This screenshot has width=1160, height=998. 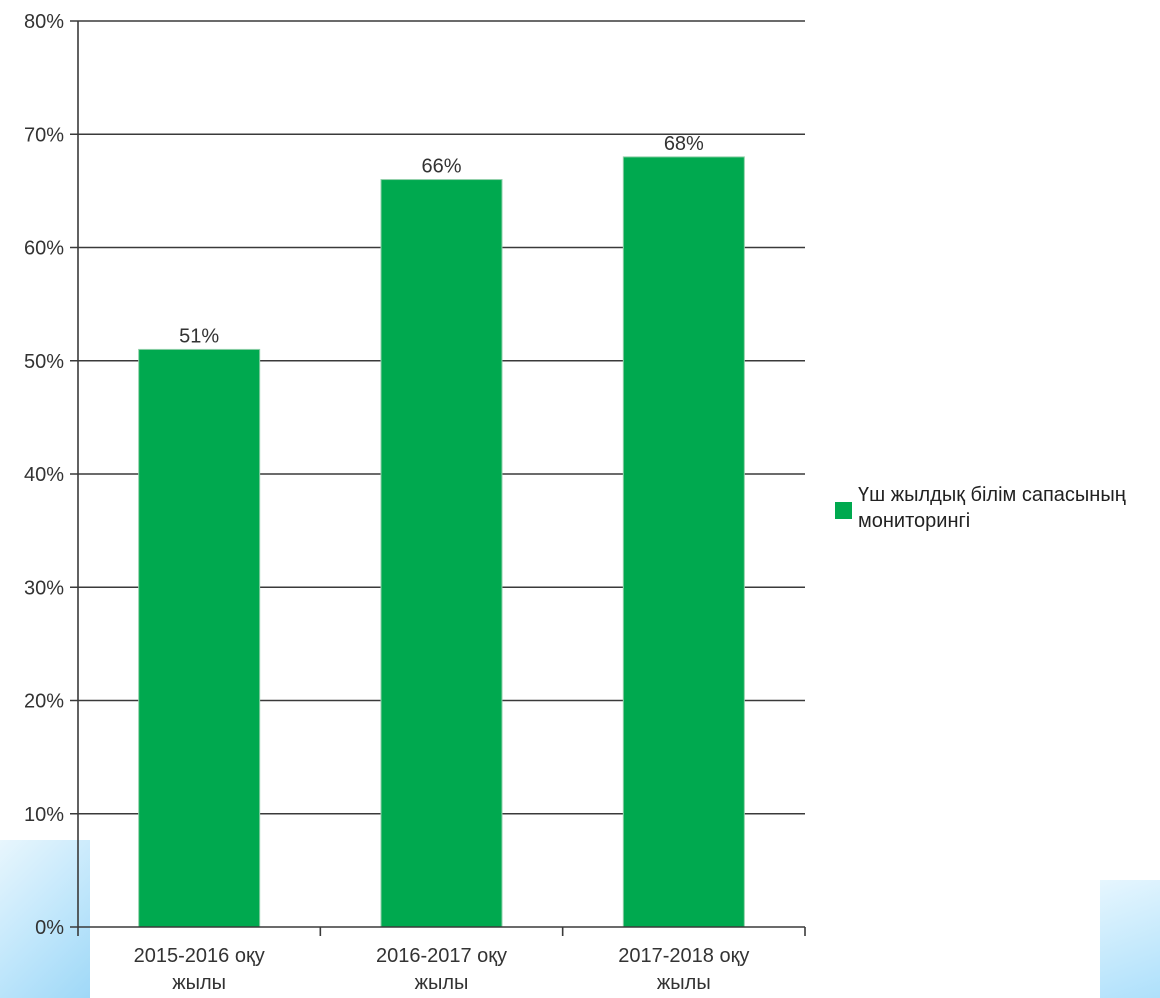 I want to click on data-label: 51%, so click(x=199, y=336).